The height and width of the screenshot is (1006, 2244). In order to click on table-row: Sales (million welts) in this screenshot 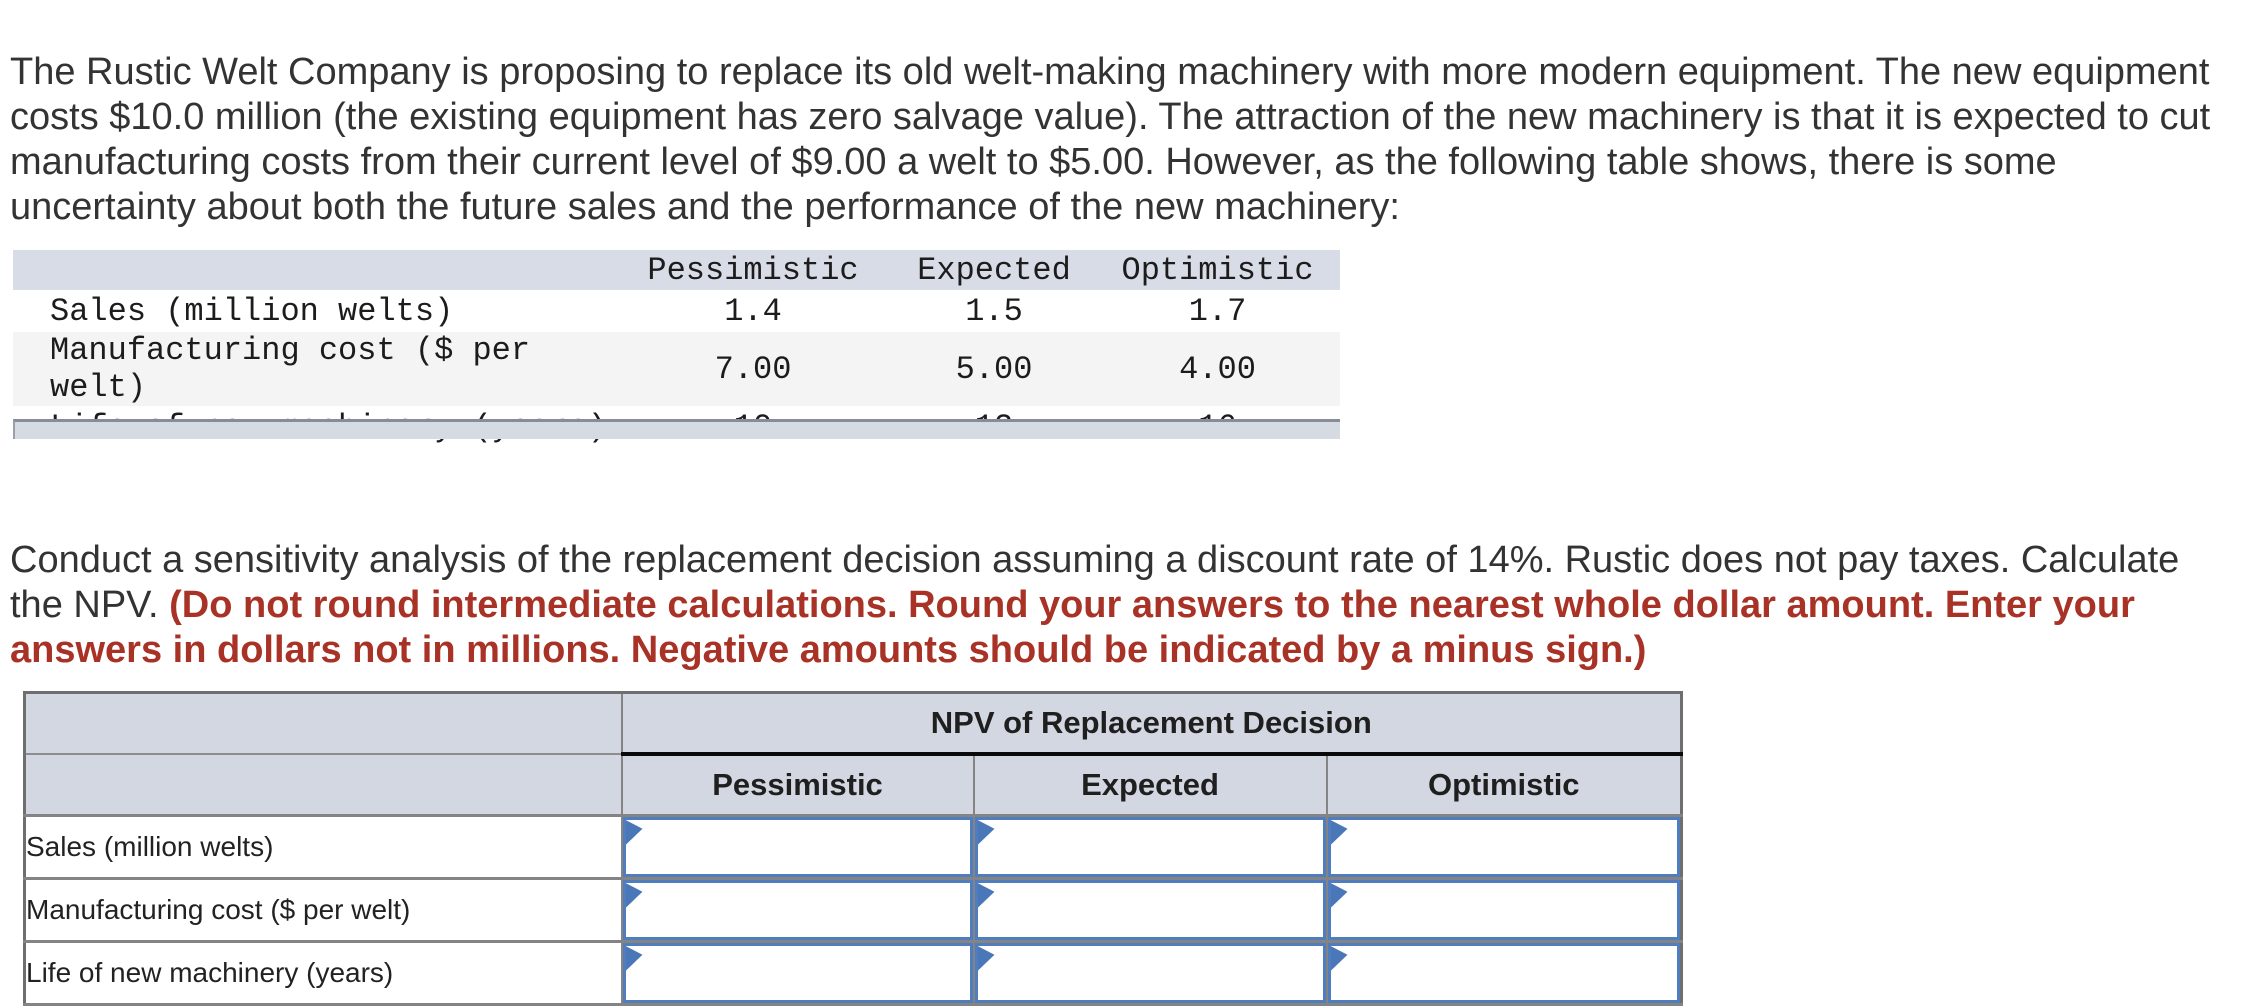, I will do `click(853, 847)`.